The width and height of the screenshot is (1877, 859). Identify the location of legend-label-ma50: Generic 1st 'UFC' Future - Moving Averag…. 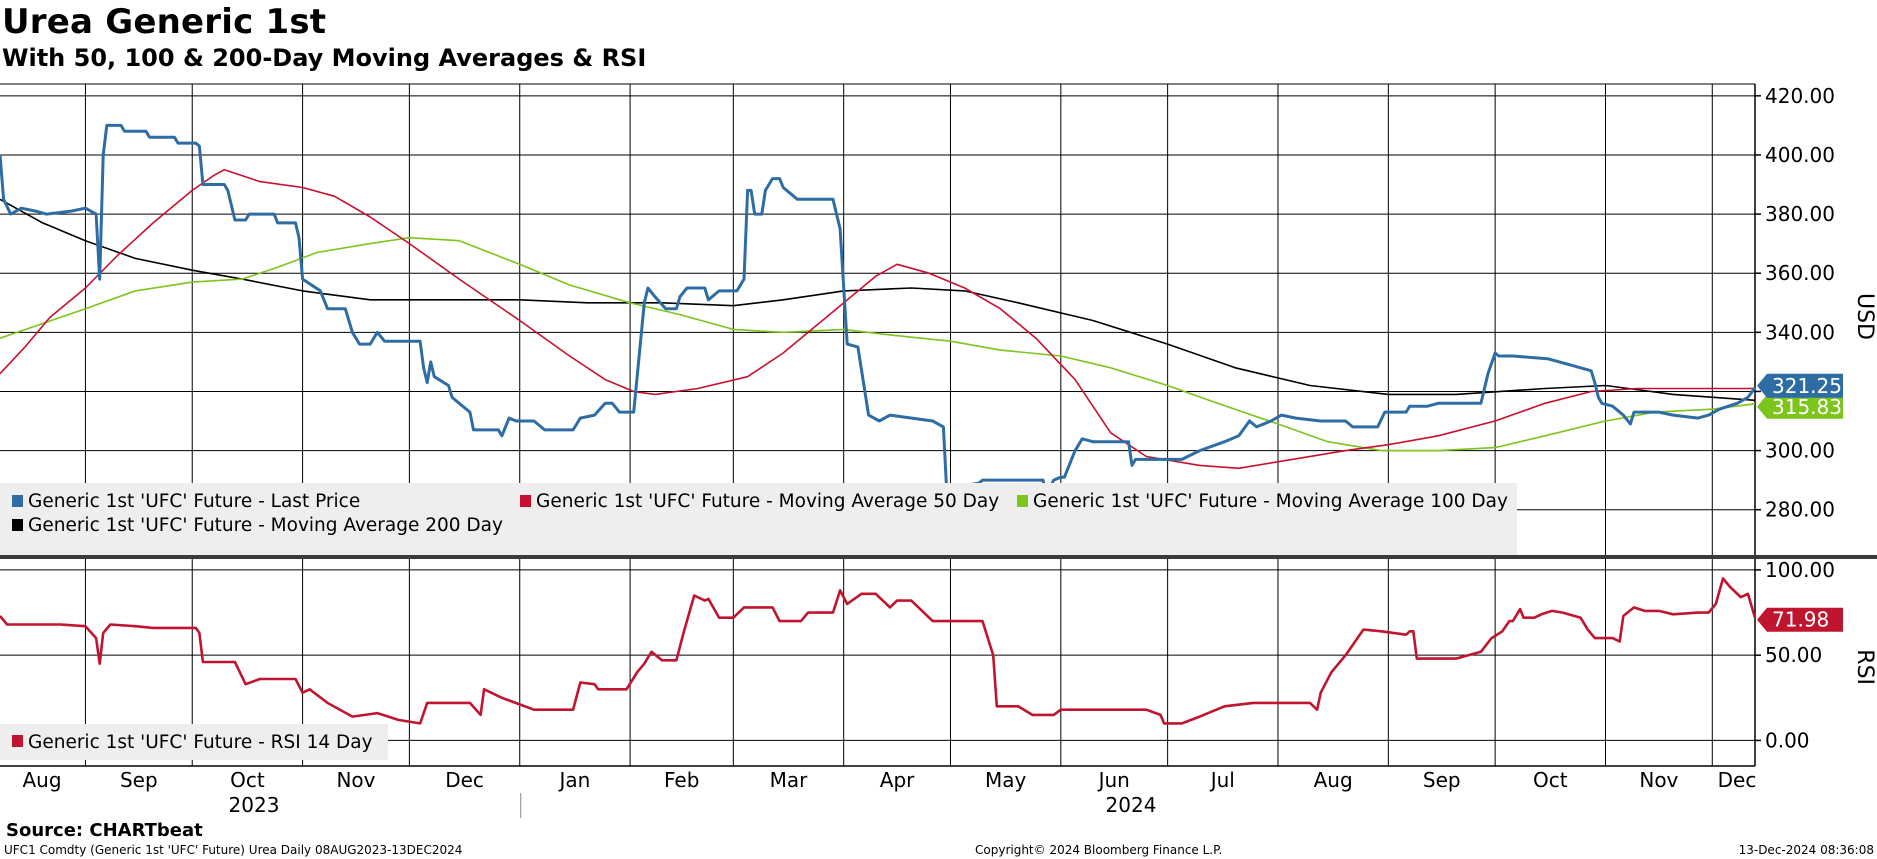
(767, 501).